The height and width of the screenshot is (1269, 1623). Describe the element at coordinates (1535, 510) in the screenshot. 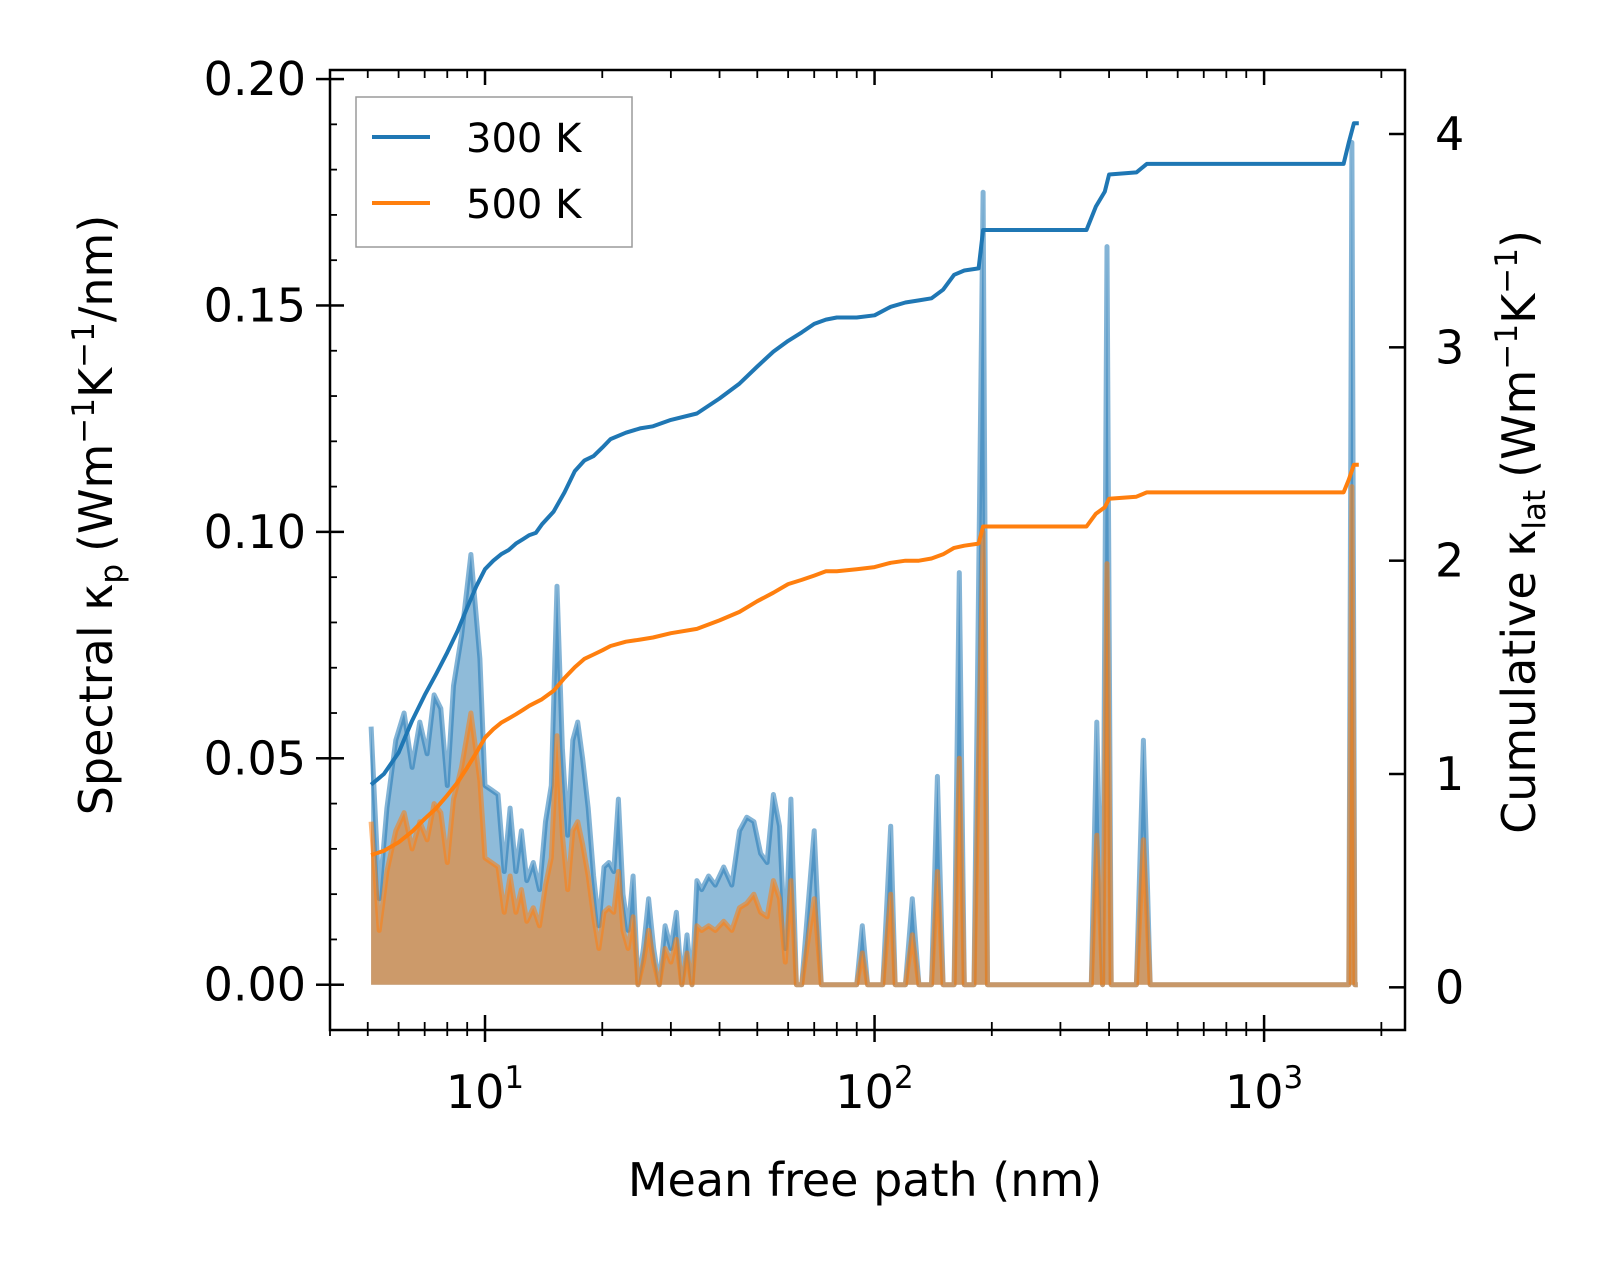

I see `right-ylabel-sub: lat` at that location.